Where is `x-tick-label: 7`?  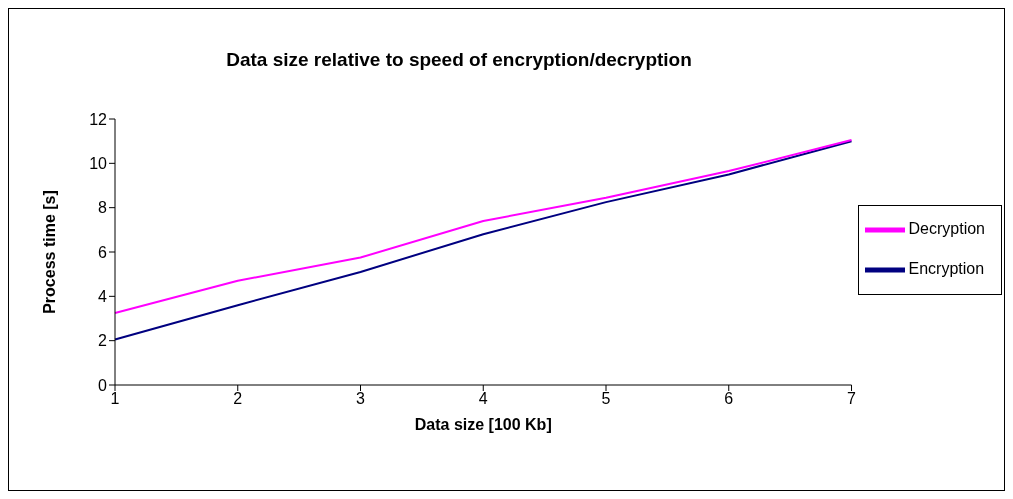
x-tick-label: 7 is located at coordinates (852, 399).